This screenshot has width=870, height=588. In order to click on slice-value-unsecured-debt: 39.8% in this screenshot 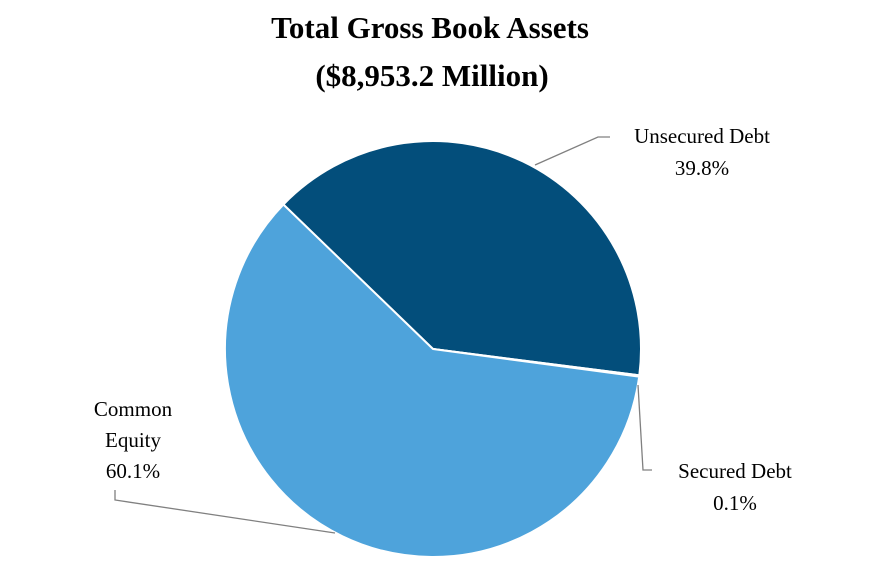, I will do `click(702, 168)`.